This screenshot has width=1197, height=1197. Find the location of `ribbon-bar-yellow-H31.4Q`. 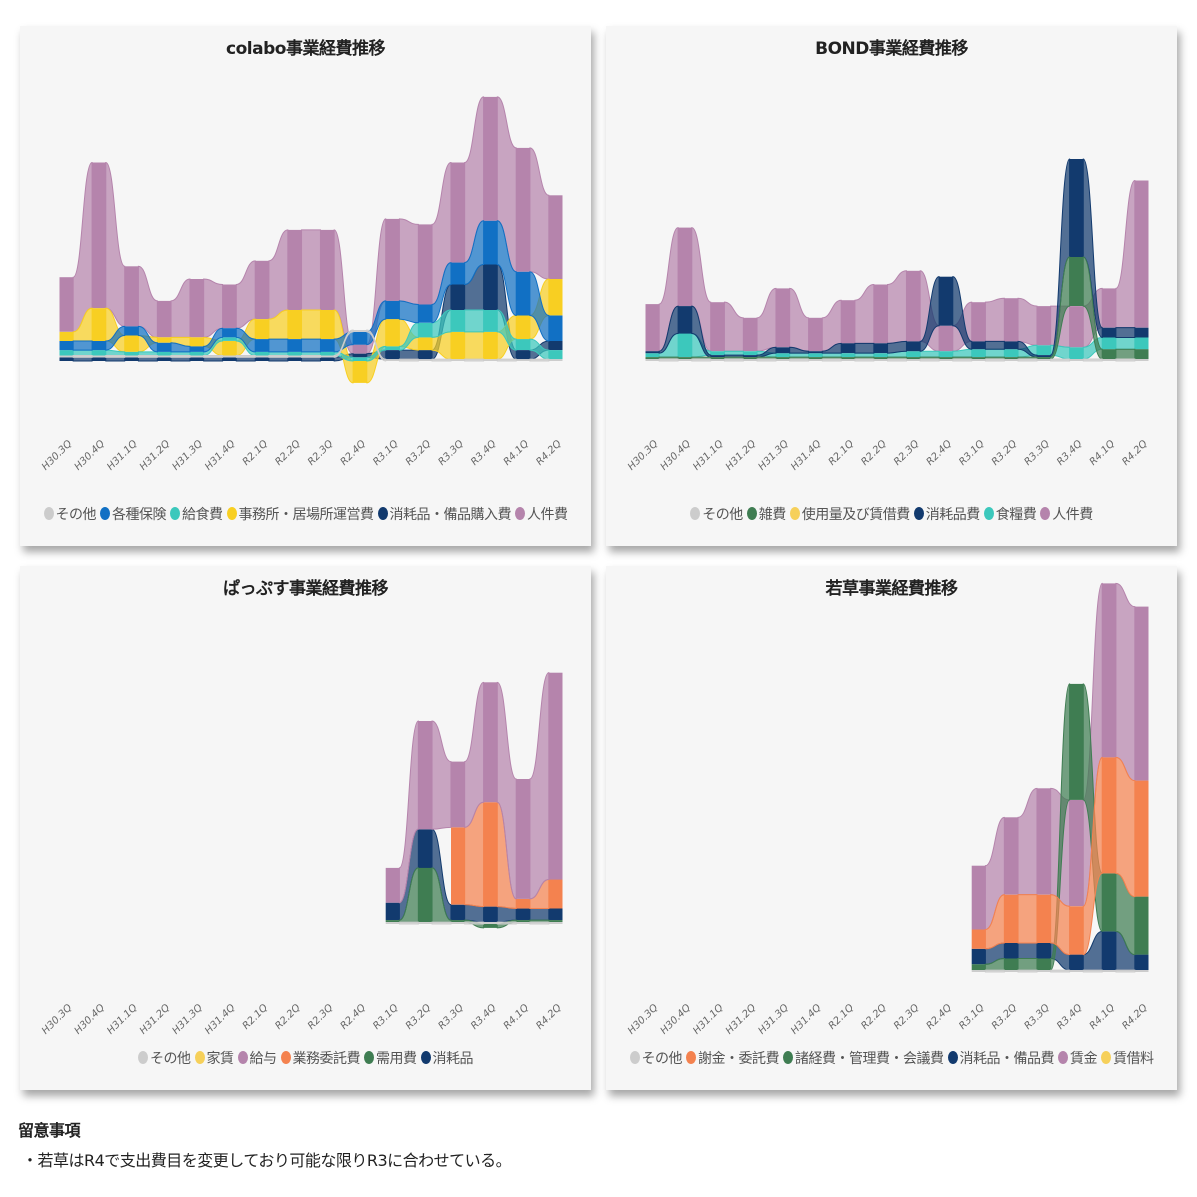

ribbon-bar-yellow-H31.4Q is located at coordinates (229, 348).